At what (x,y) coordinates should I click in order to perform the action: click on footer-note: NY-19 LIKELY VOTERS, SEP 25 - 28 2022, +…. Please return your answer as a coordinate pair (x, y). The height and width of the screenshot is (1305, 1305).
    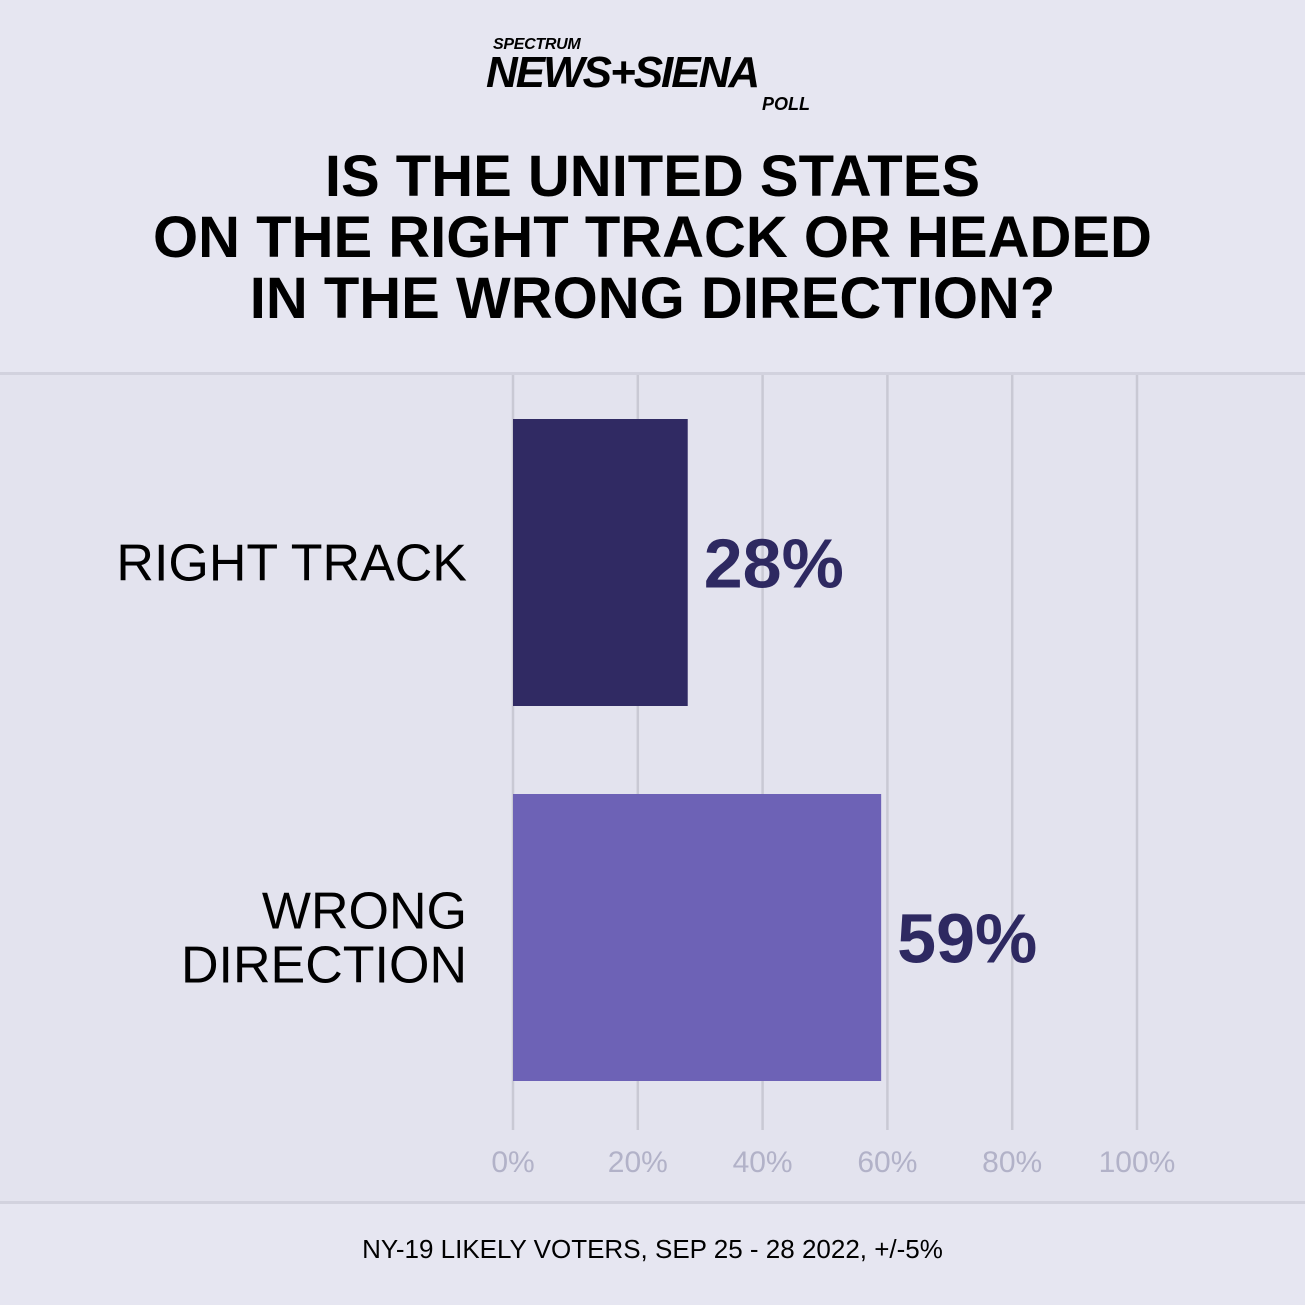
    Looking at the image, I should click on (652, 1249).